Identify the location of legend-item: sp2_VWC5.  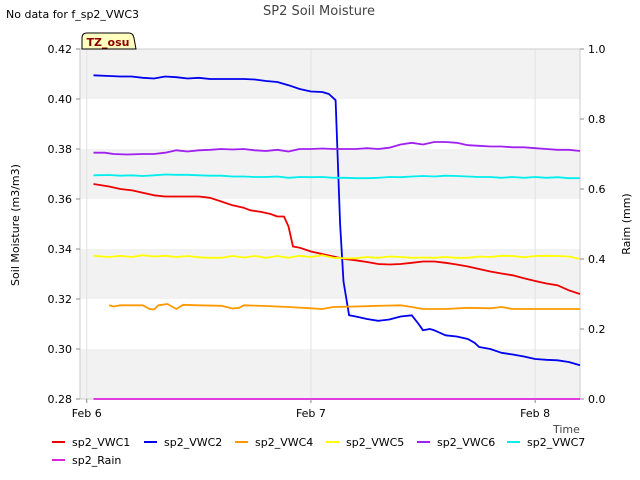
(365, 442).